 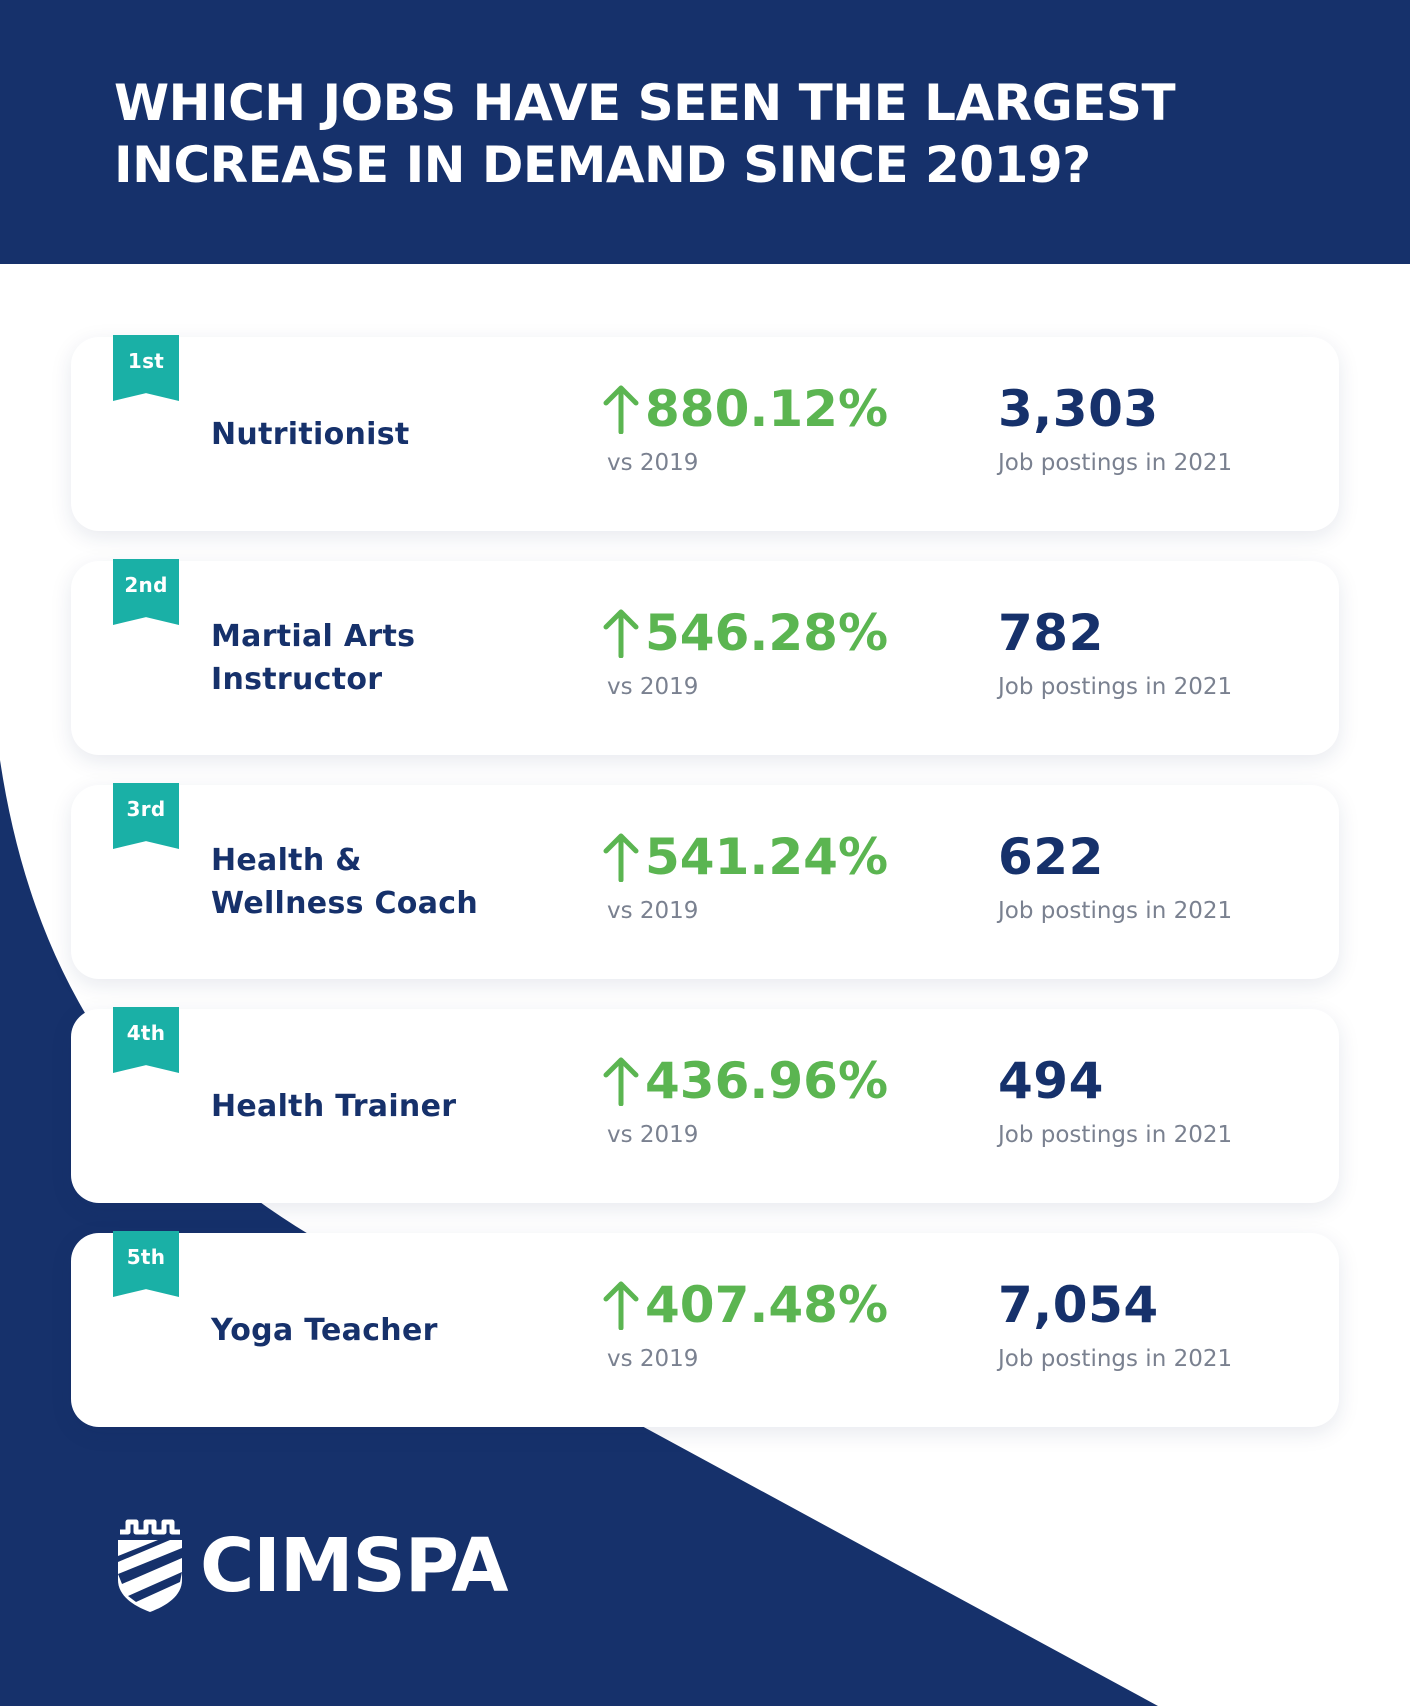 What do you see at coordinates (313, 636) in the screenshot?
I see `job-name-line-1: Martial Arts` at bounding box center [313, 636].